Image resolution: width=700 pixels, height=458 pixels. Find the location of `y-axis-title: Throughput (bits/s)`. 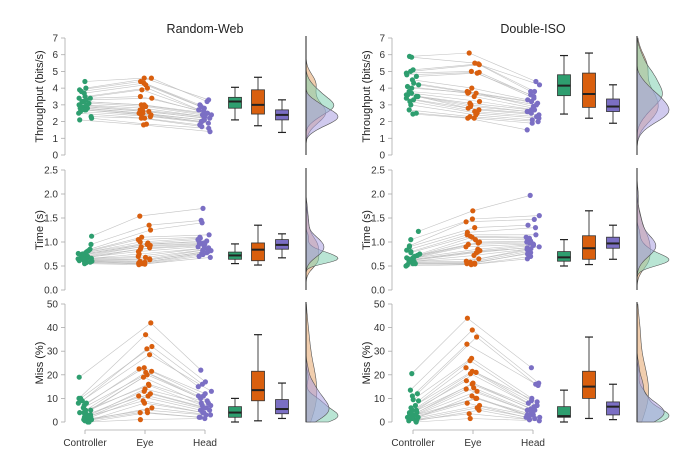

y-axis-title: Throughput (bits/s) is located at coordinates (367, 96).